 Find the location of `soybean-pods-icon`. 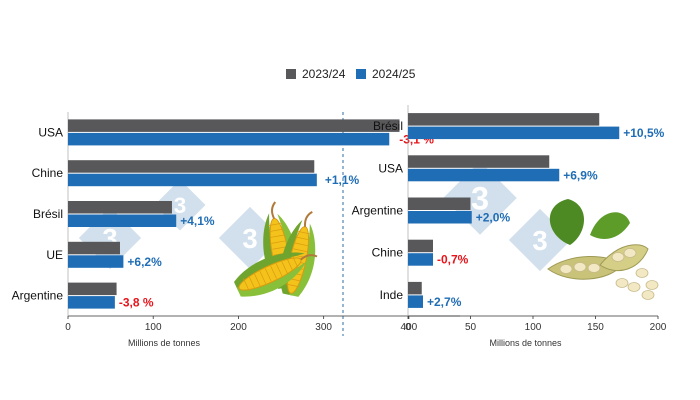

soybean-pods-icon is located at coordinates (603, 249).